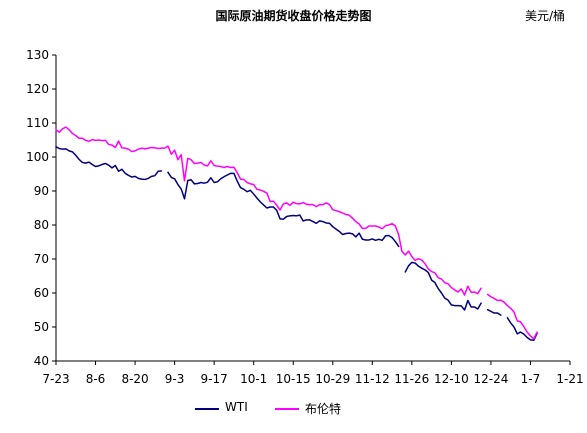 The width and height of the screenshot is (587, 433). What do you see at coordinates (41, 361) in the screenshot?
I see `y-tick-label: 40` at bounding box center [41, 361].